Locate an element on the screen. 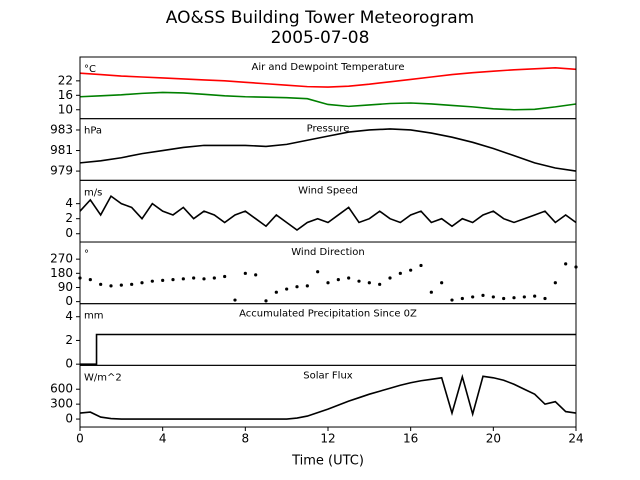 Image resolution: width=640 pixels, height=480 pixels. x-tick-label: 16 is located at coordinates (410, 439).